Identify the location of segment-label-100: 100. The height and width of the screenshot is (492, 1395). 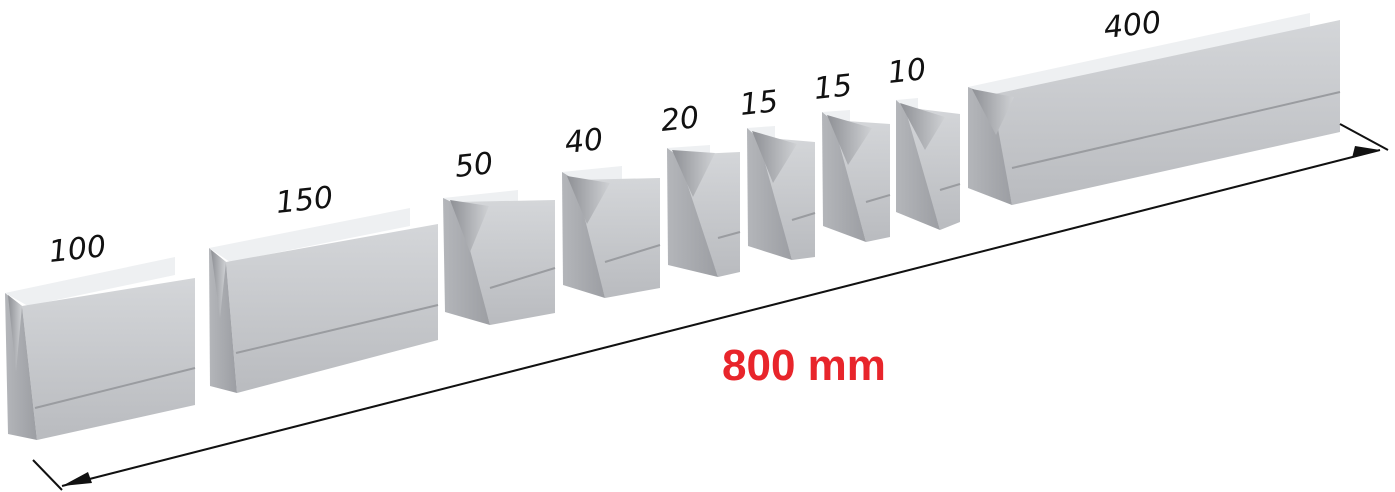
(77, 249).